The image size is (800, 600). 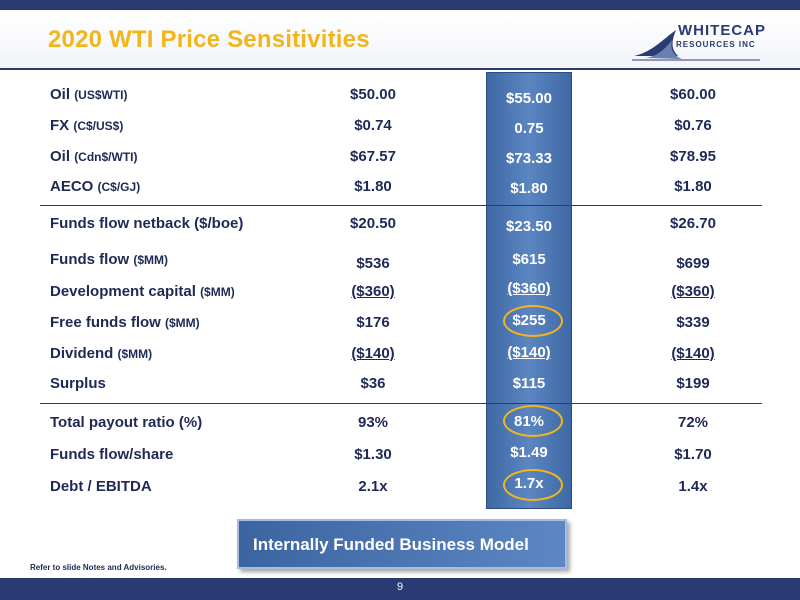 I want to click on value-low: 2.1x, so click(x=373, y=486).